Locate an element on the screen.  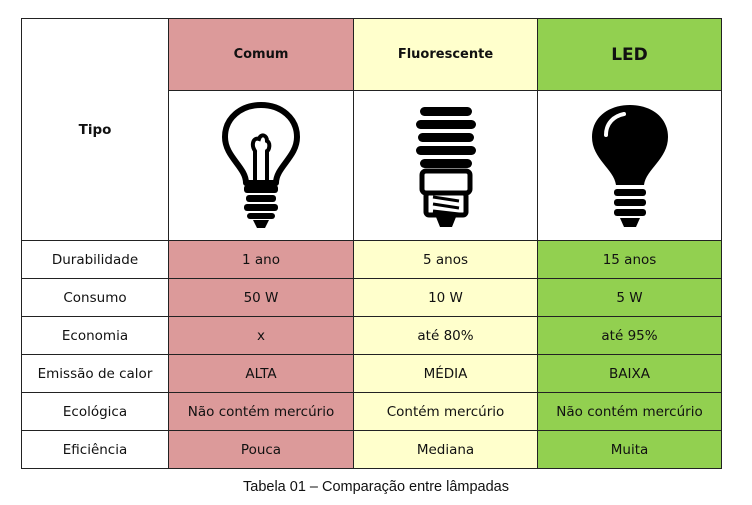
cell-incandescent-image is located at coordinates (261, 165).